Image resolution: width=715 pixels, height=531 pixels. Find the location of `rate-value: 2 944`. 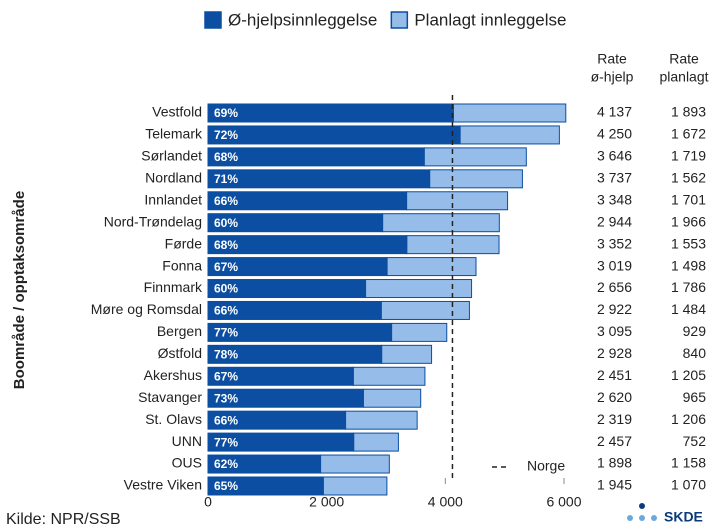

rate-value: 2 944 is located at coordinates (614, 221).